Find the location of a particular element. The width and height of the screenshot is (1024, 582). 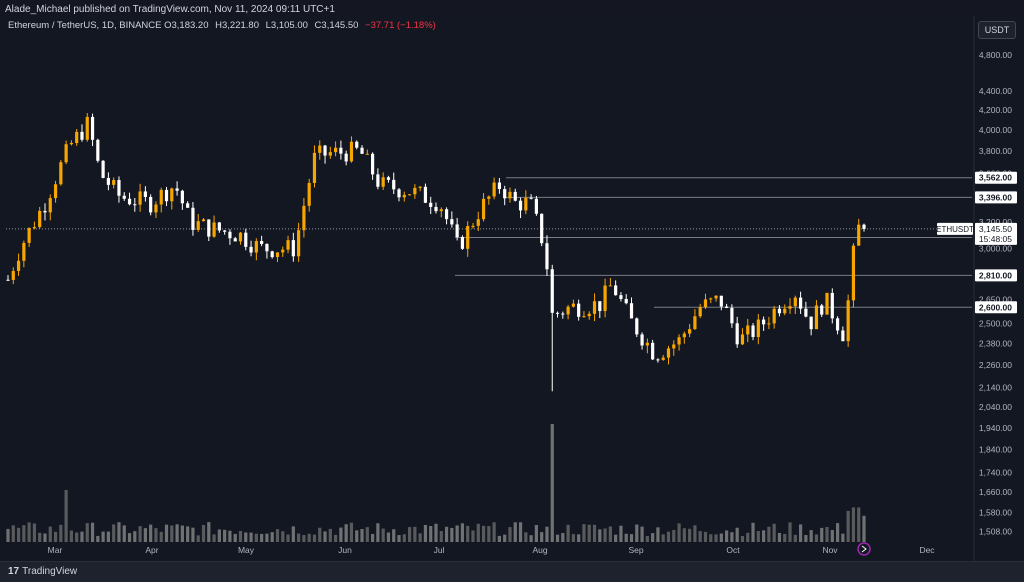

low-value: 3,105.00 is located at coordinates (289, 25).